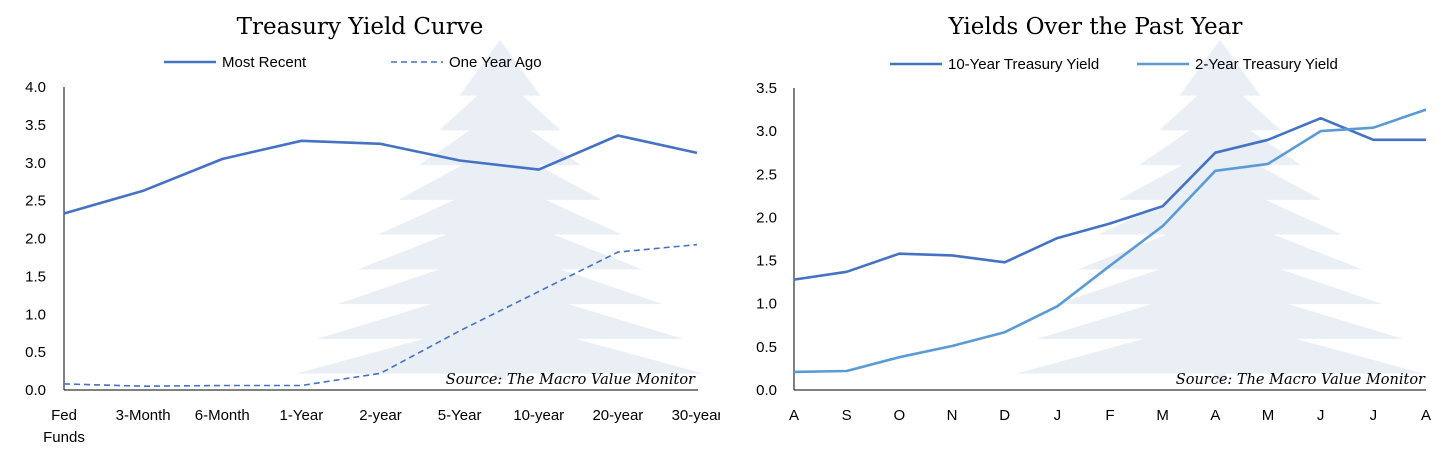  I want to click on legend-label: One Year Ago, so click(495, 62).